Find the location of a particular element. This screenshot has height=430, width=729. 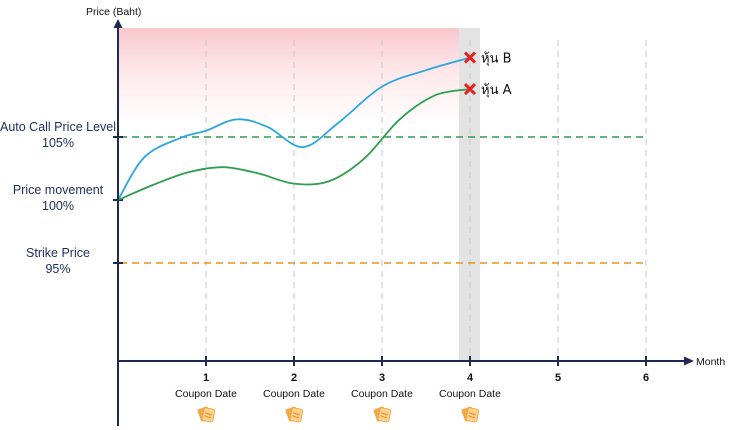

x-tick-label-6: 6 is located at coordinates (646, 378).